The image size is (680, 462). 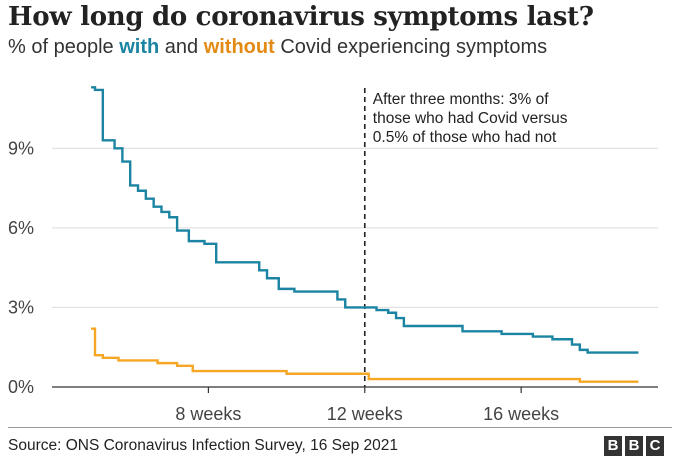 What do you see at coordinates (208, 414) in the screenshot?
I see `x-tick-label: 8 weeks` at bounding box center [208, 414].